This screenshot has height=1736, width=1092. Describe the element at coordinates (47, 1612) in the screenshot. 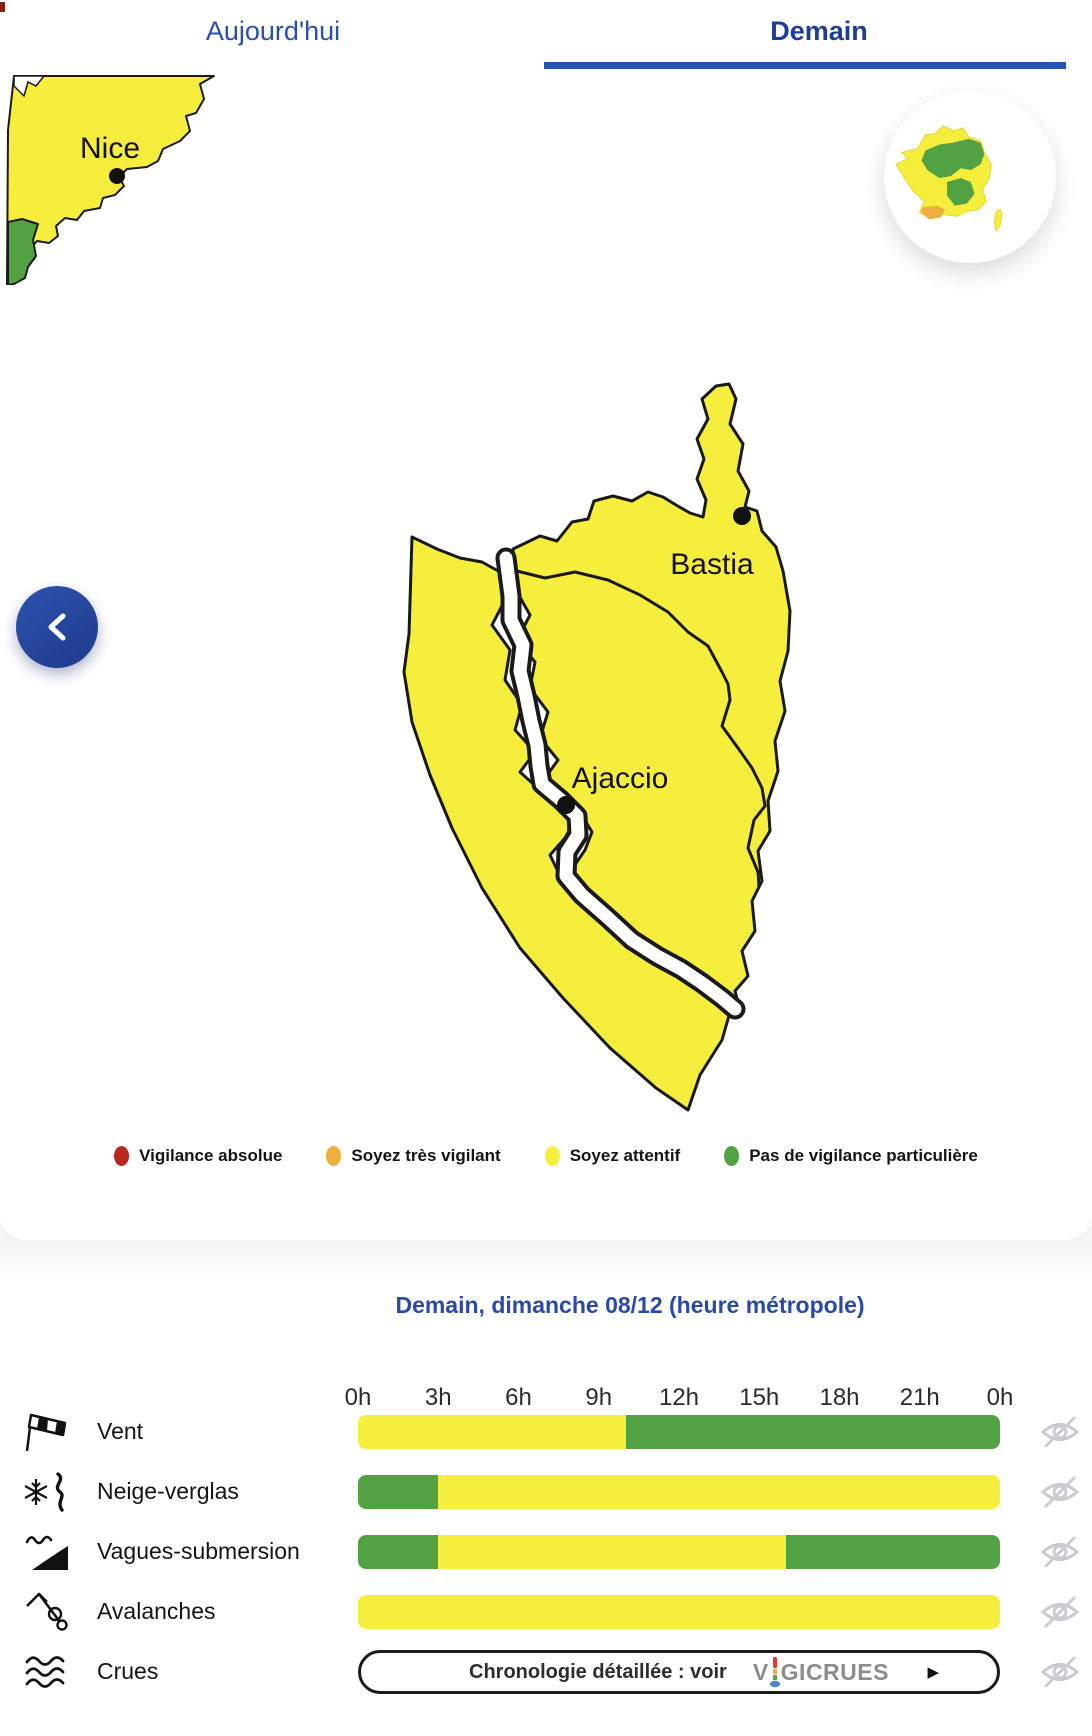

I see `avalanche-icon` at that location.